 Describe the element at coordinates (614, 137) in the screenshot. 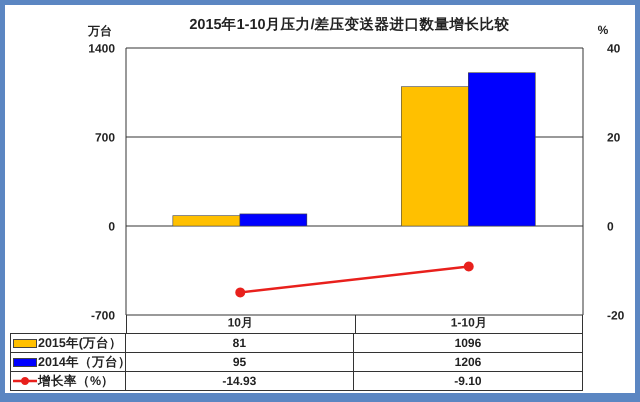

I see `y2-tick-label: 20` at that location.